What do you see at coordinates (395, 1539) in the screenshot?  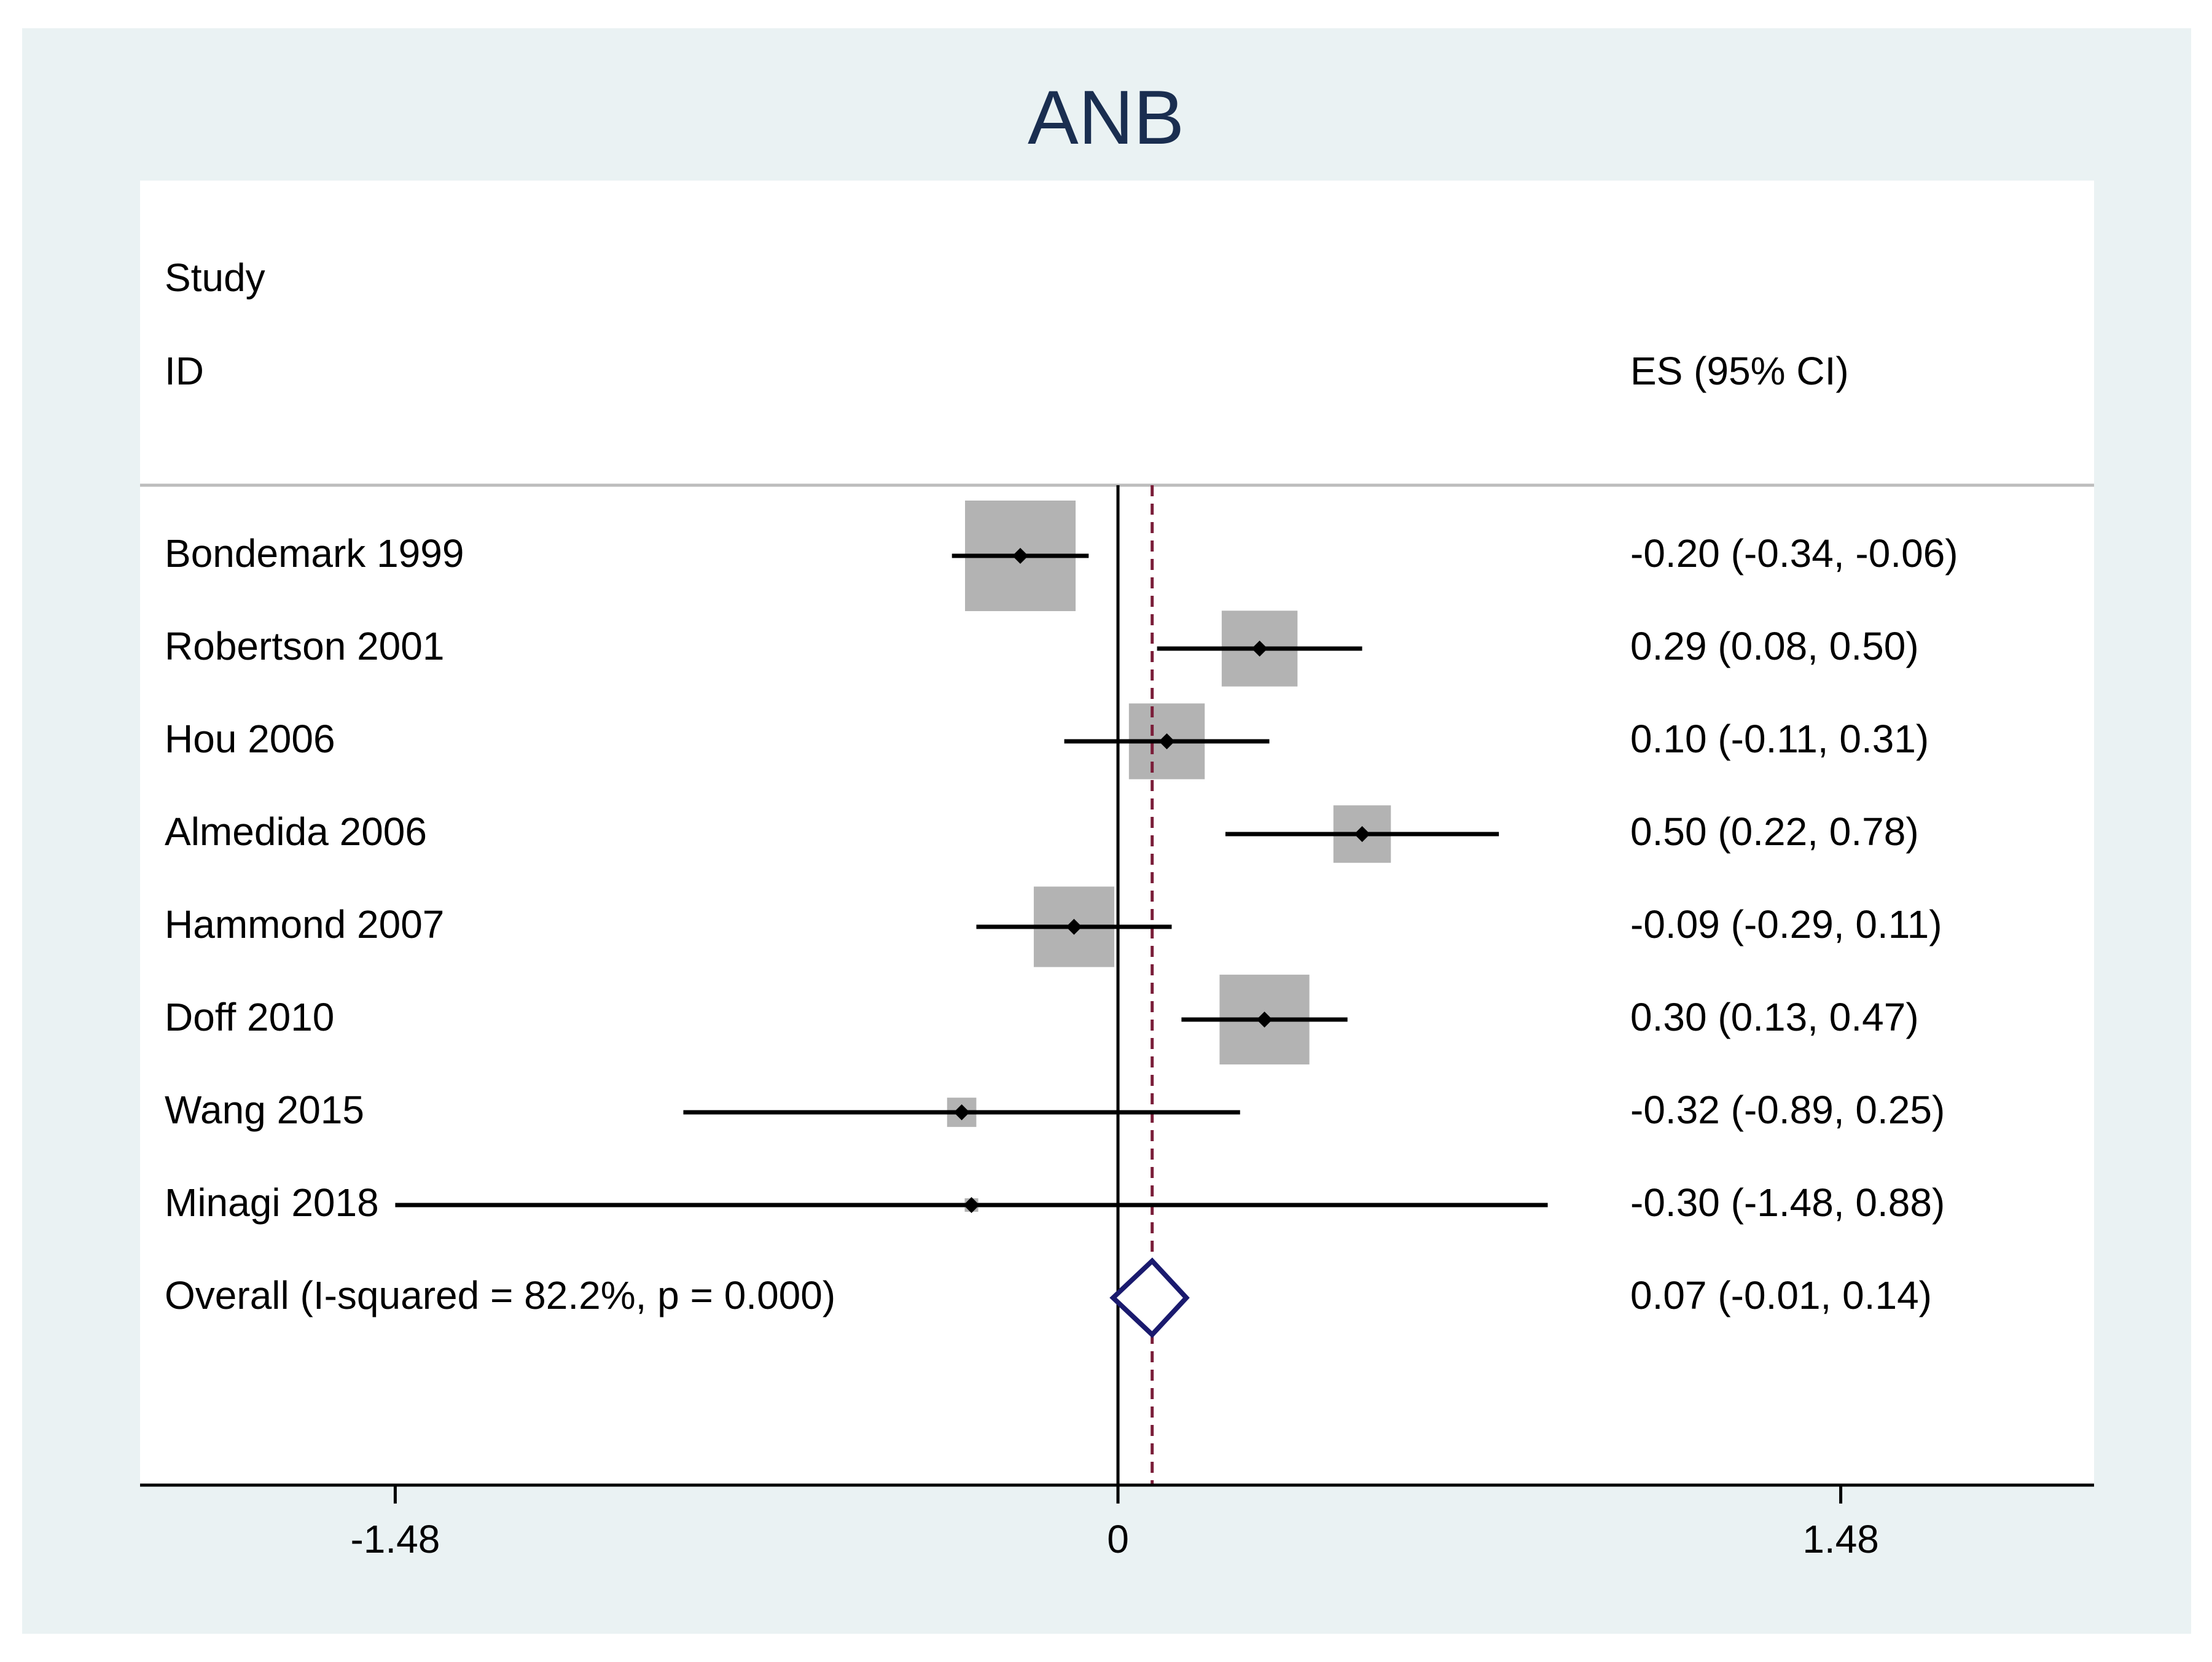 I see `x-tick-label: -1.48` at bounding box center [395, 1539].